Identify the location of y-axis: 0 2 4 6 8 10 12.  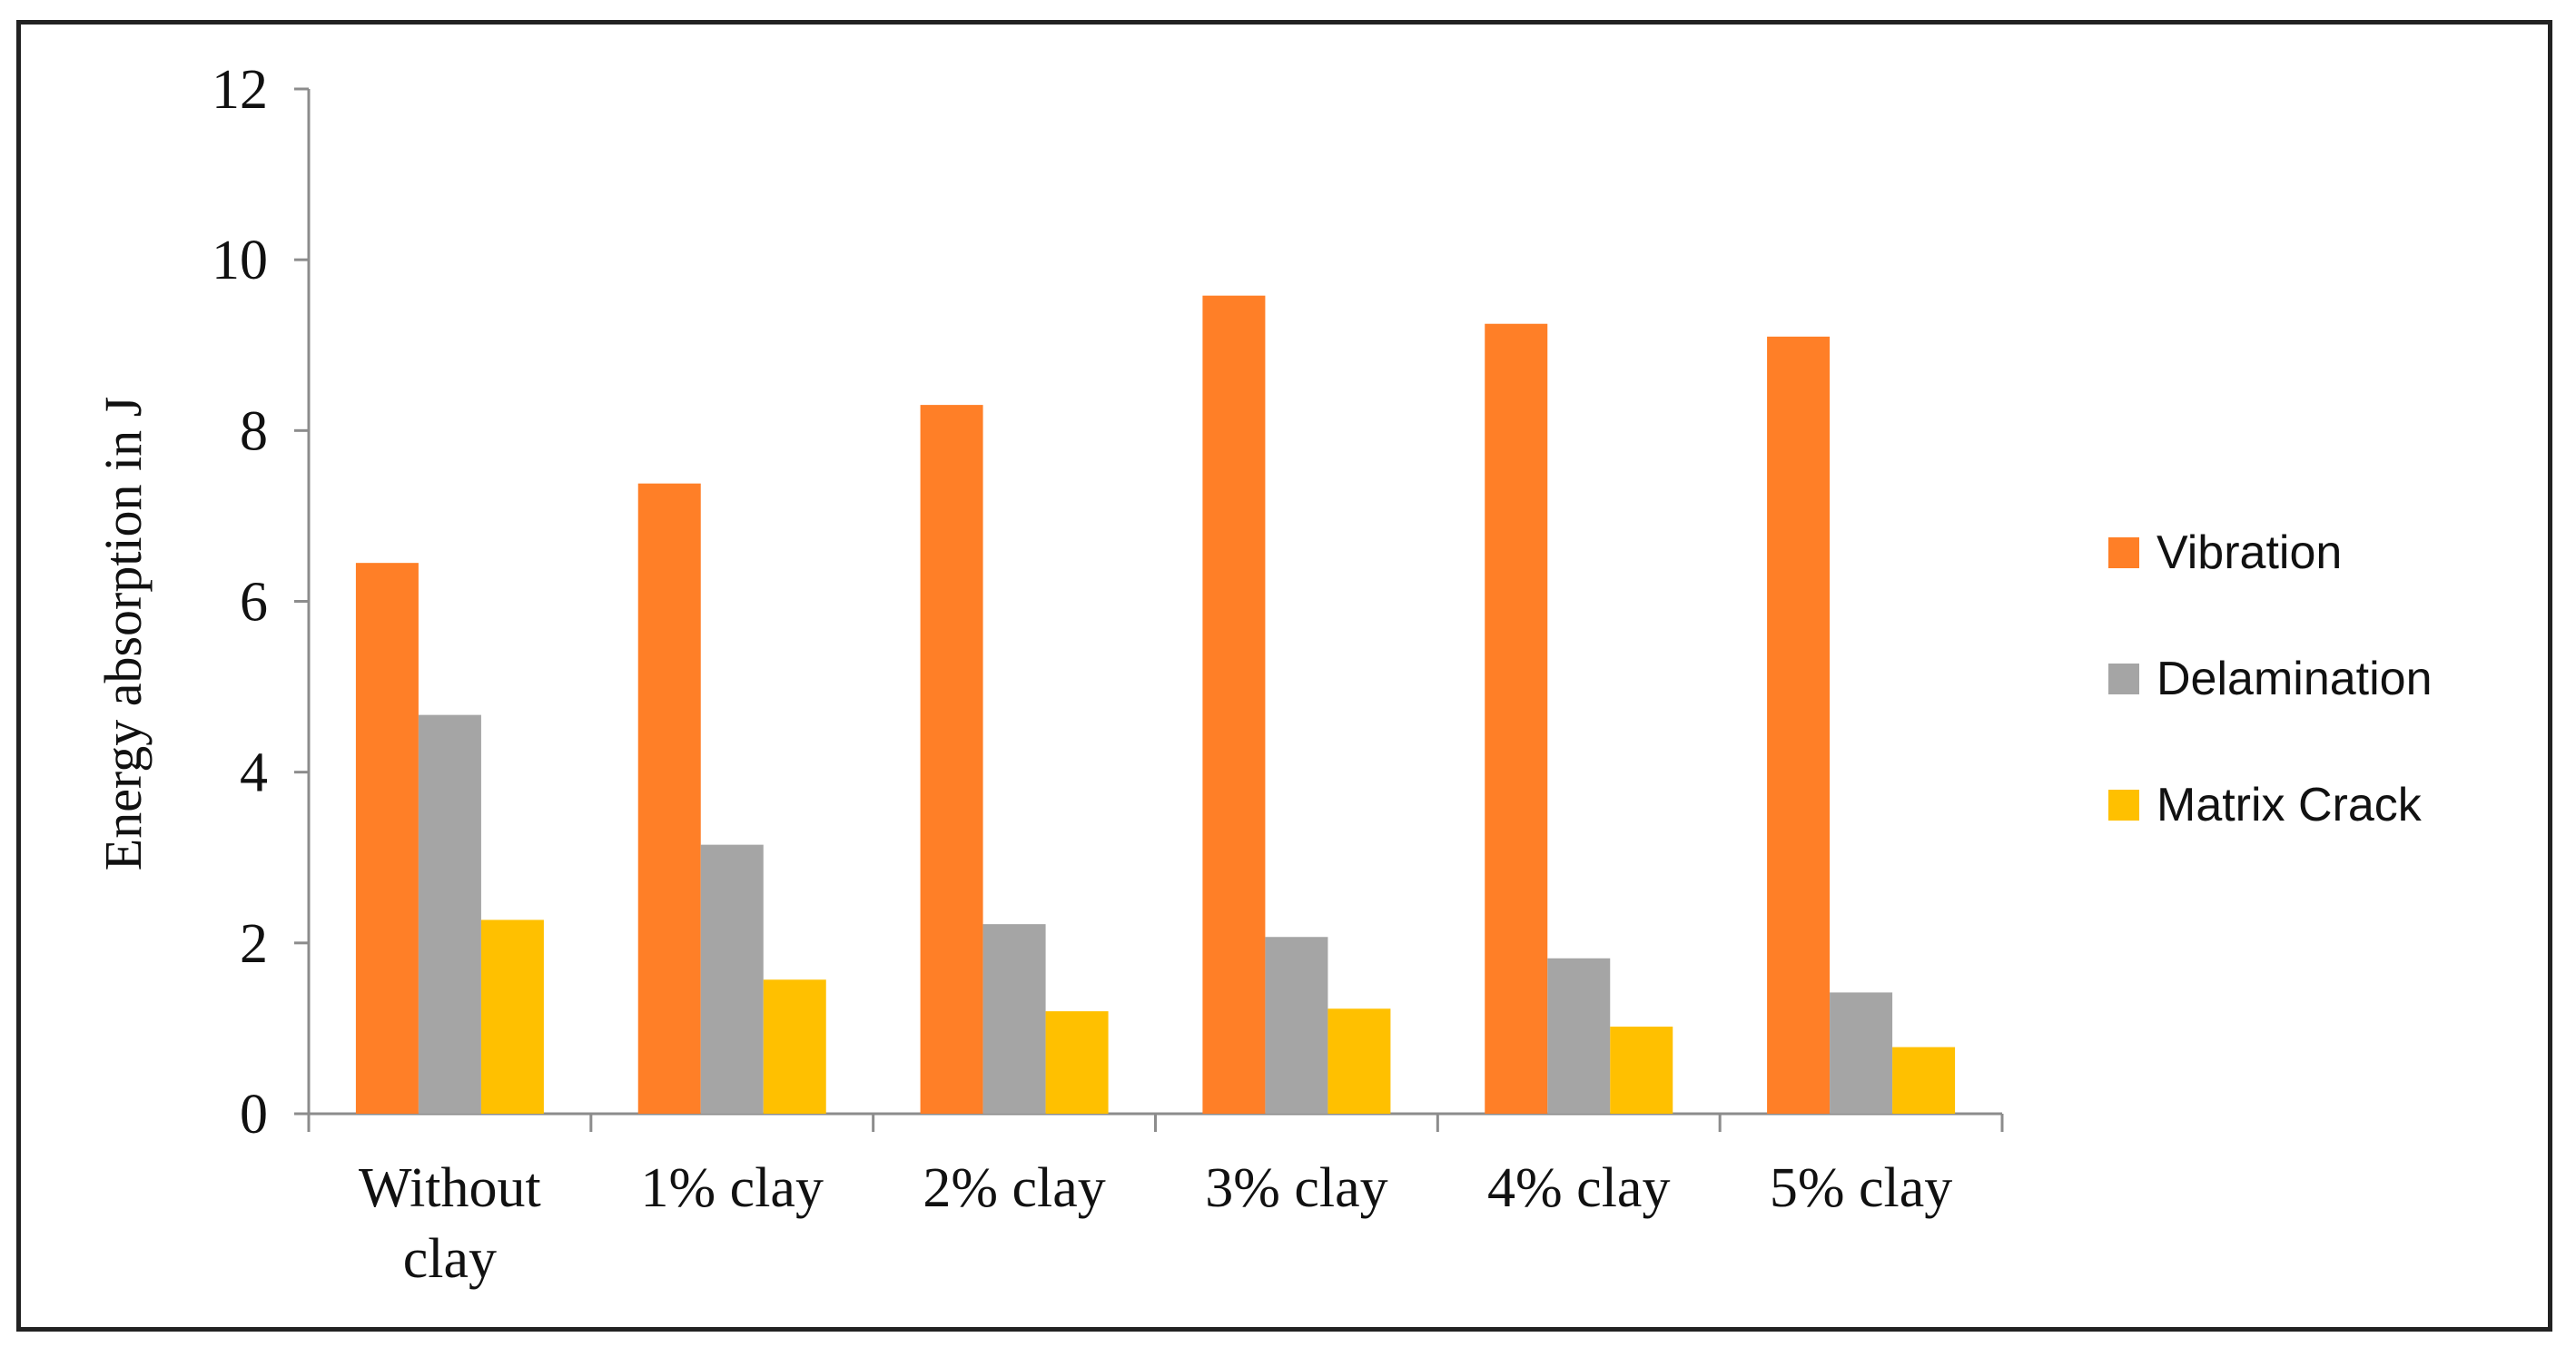
(261, 602).